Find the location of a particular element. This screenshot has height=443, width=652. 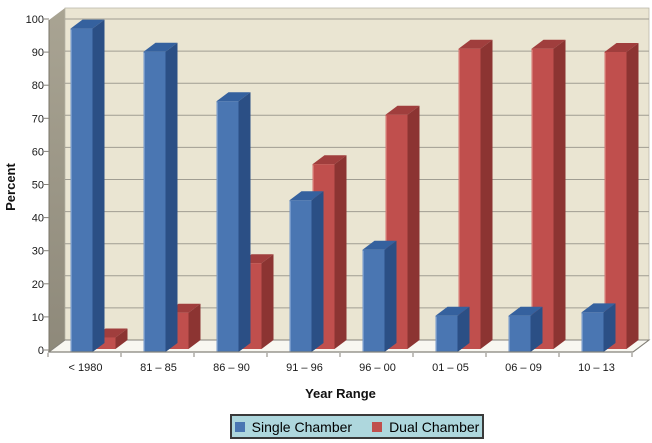

y-tick-label: 40 is located at coordinates (38, 219).